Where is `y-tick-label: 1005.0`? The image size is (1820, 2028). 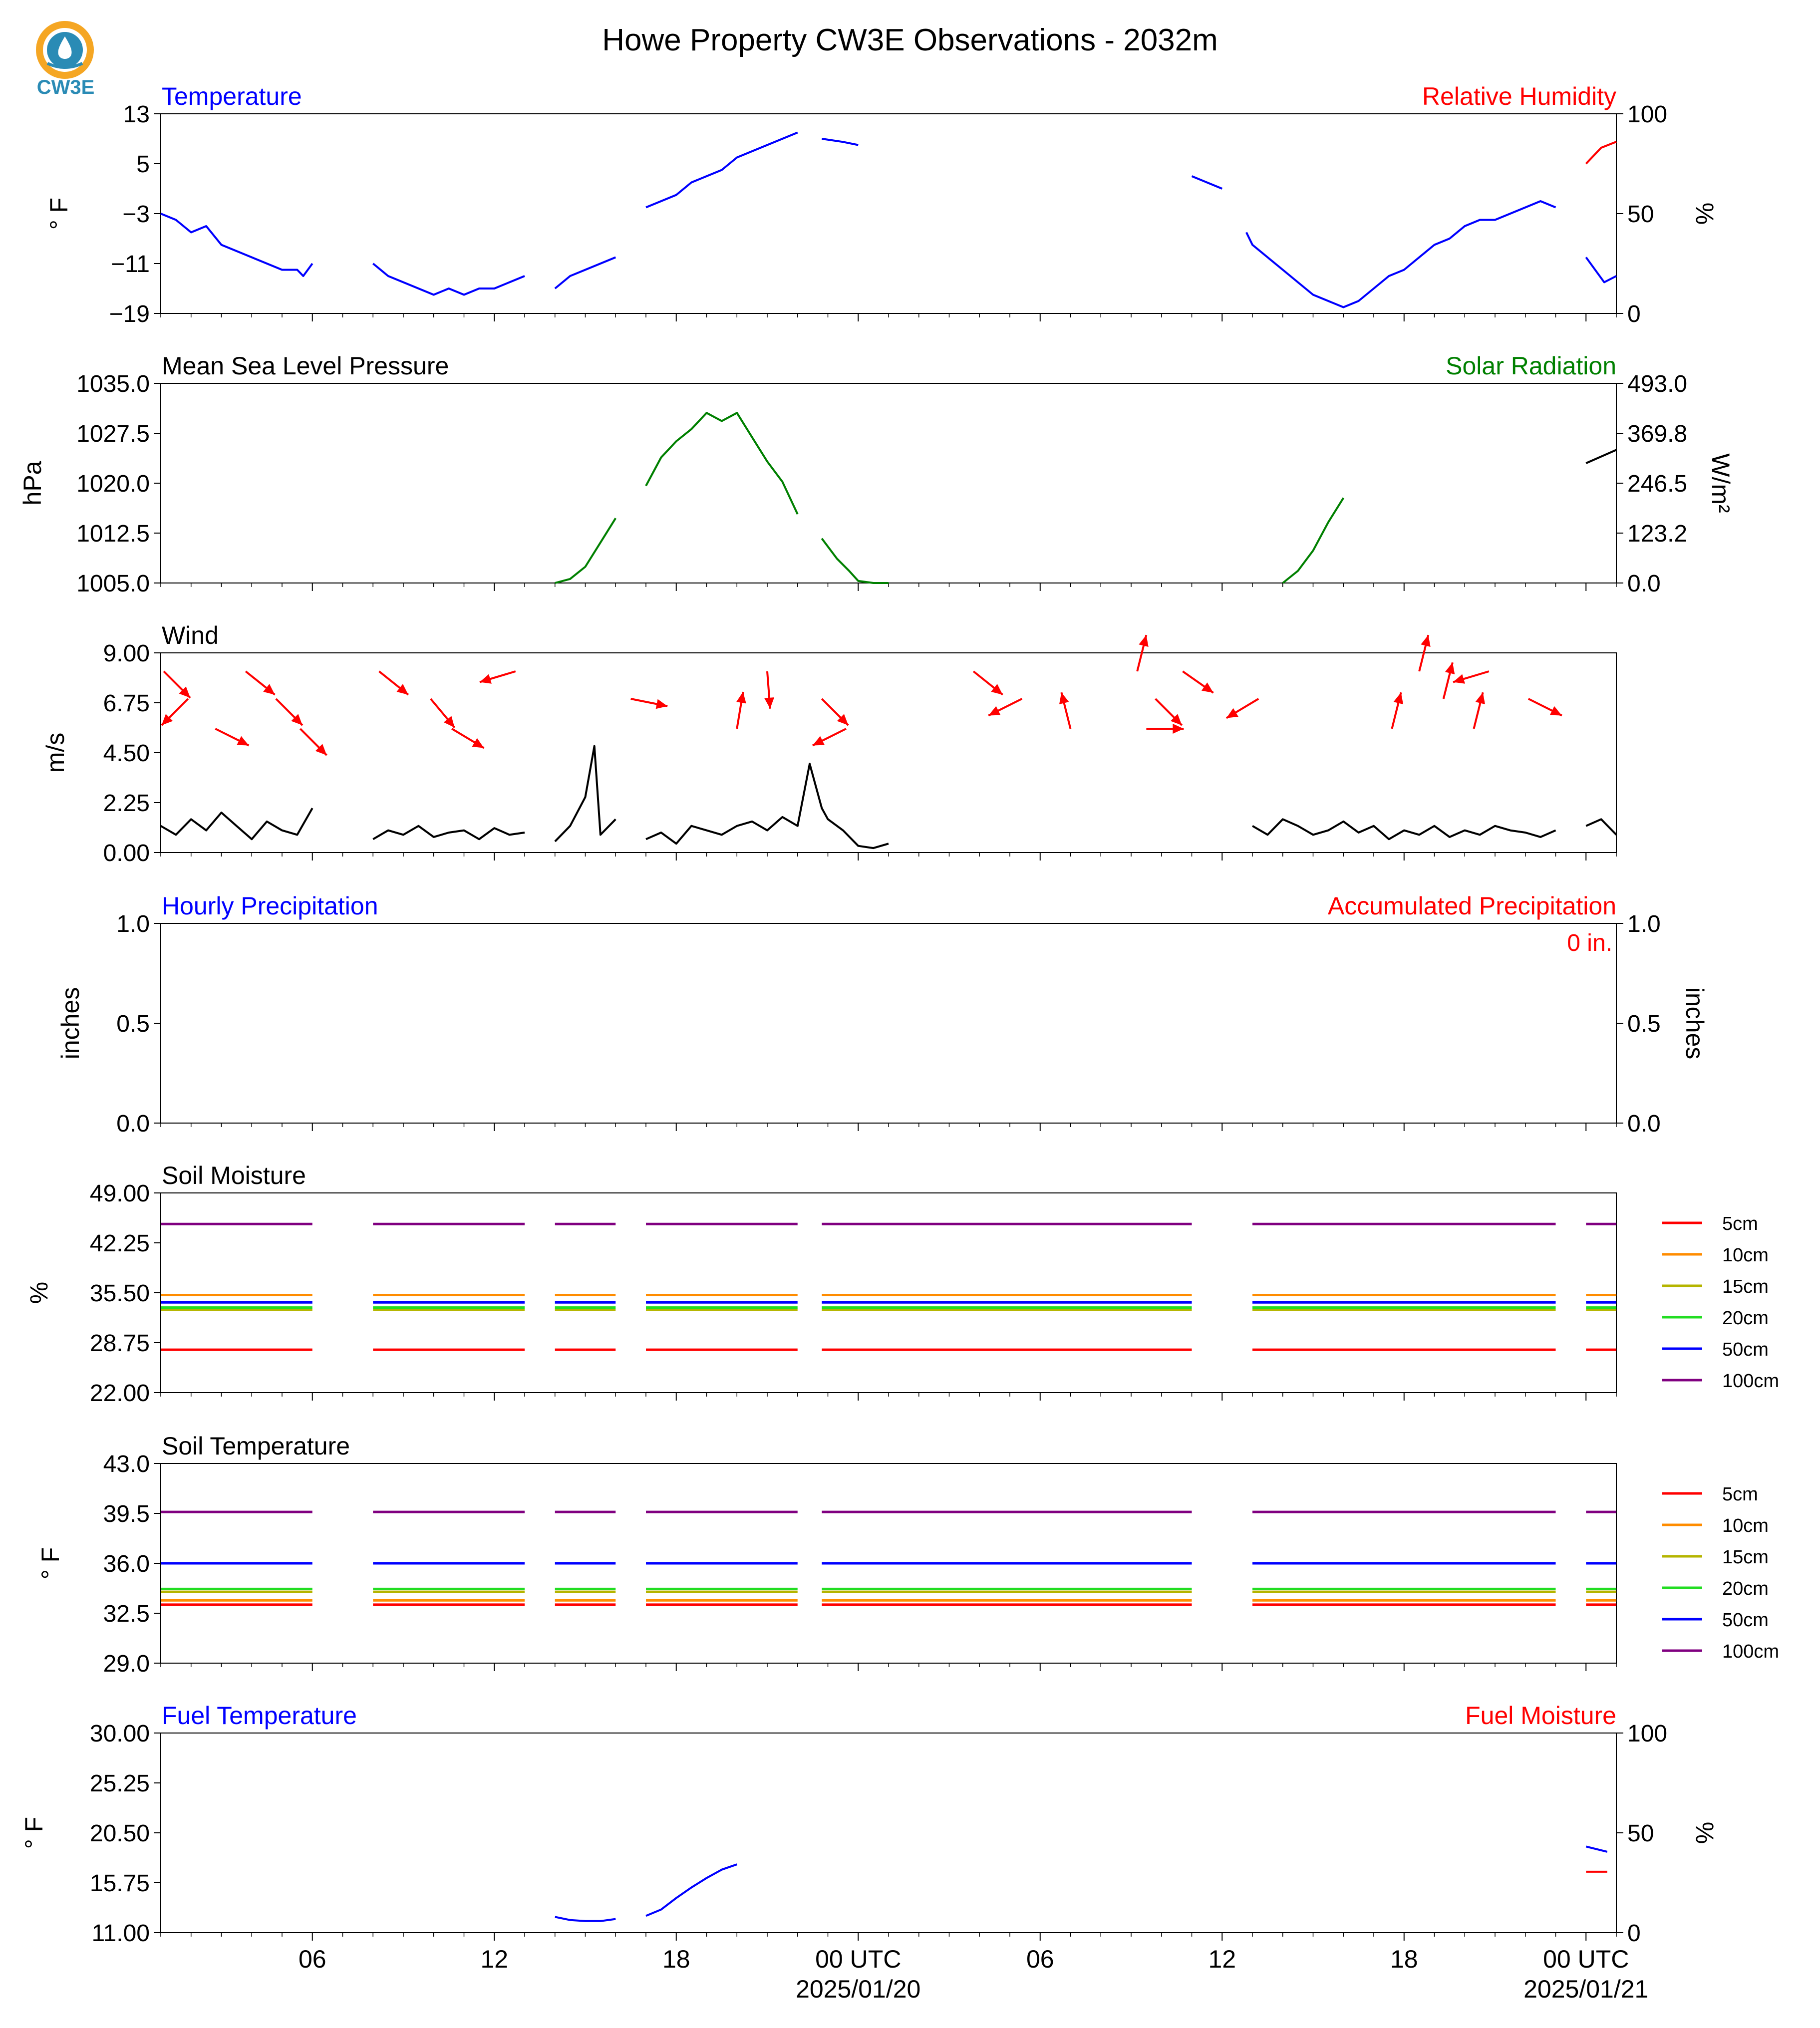 y-tick-label: 1005.0 is located at coordinates (113, 584).